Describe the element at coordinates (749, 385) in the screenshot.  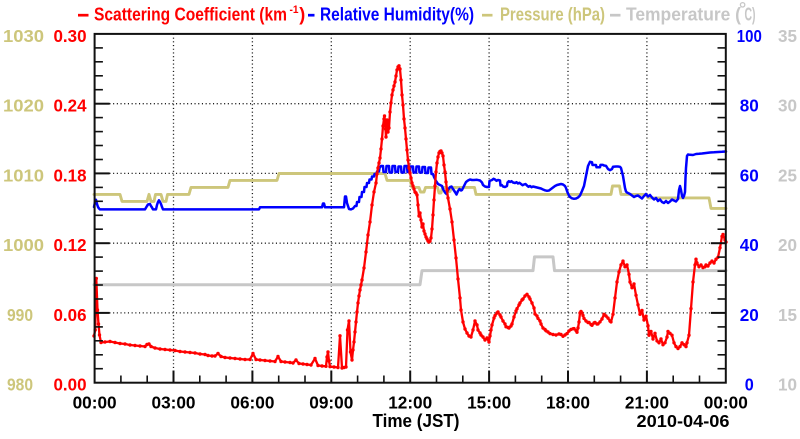
I see `svg-text: 0` at that location.